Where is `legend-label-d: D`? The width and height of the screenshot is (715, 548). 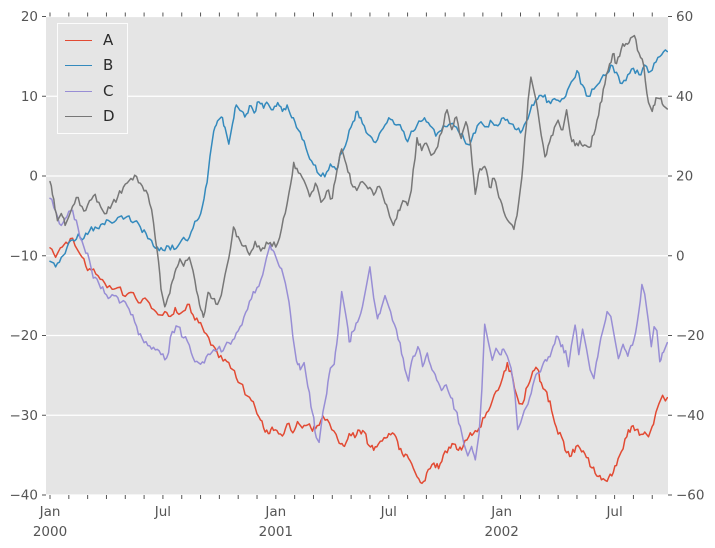
legend-label-d: D is located at coordinates (109, 115).